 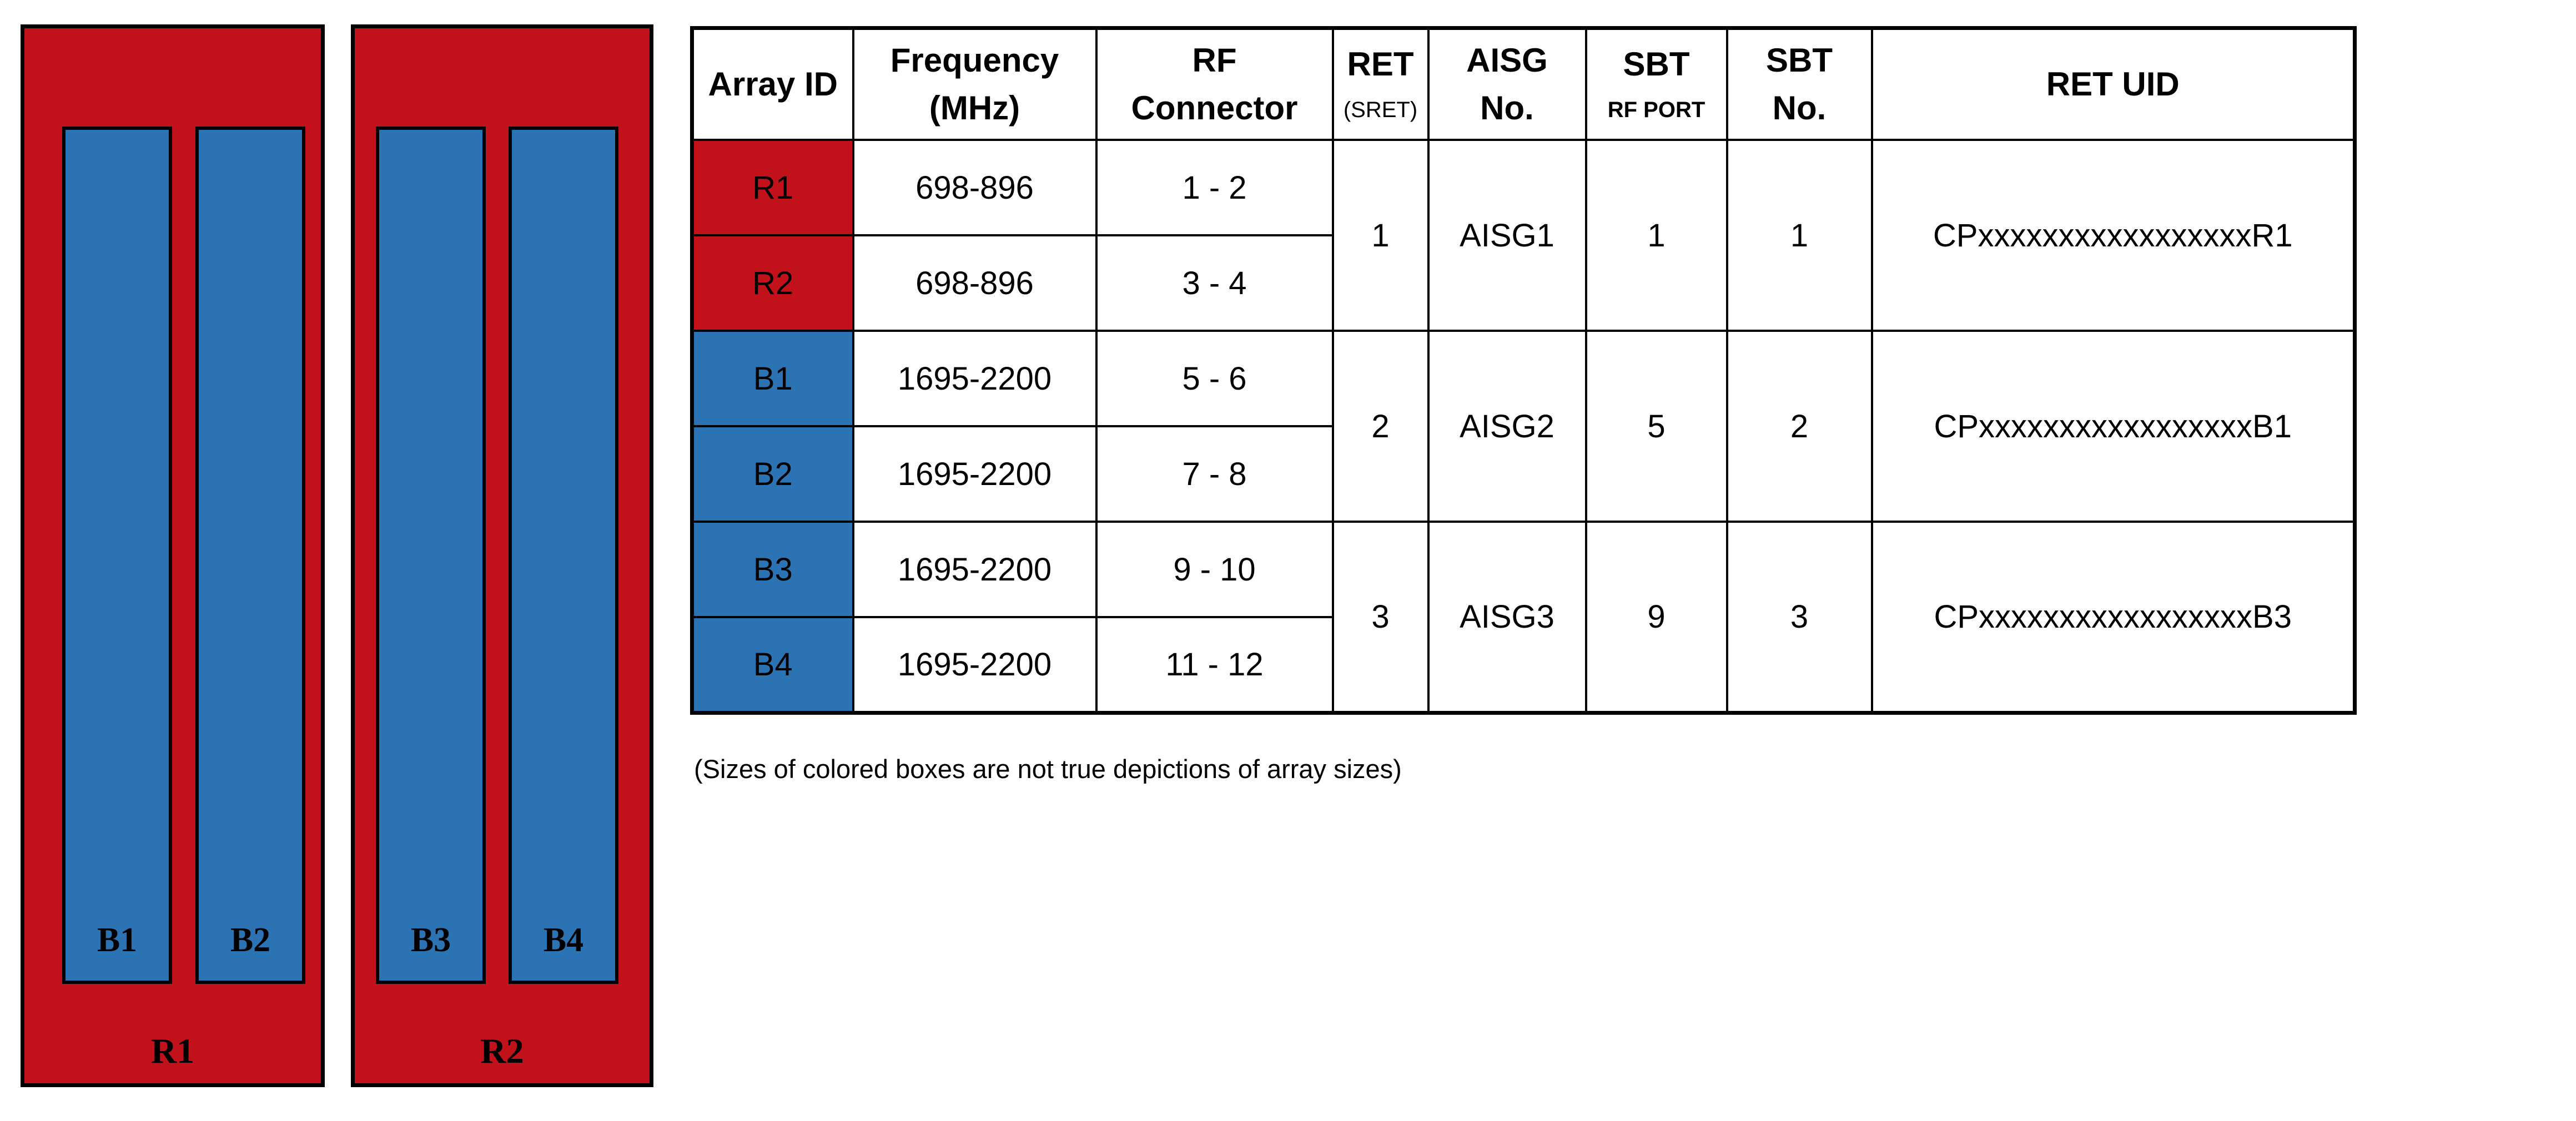 What do you see at coordinates (773, 665) in the screenshot?
I see `cell-array-id: B4` at bounding box center [773, 665].